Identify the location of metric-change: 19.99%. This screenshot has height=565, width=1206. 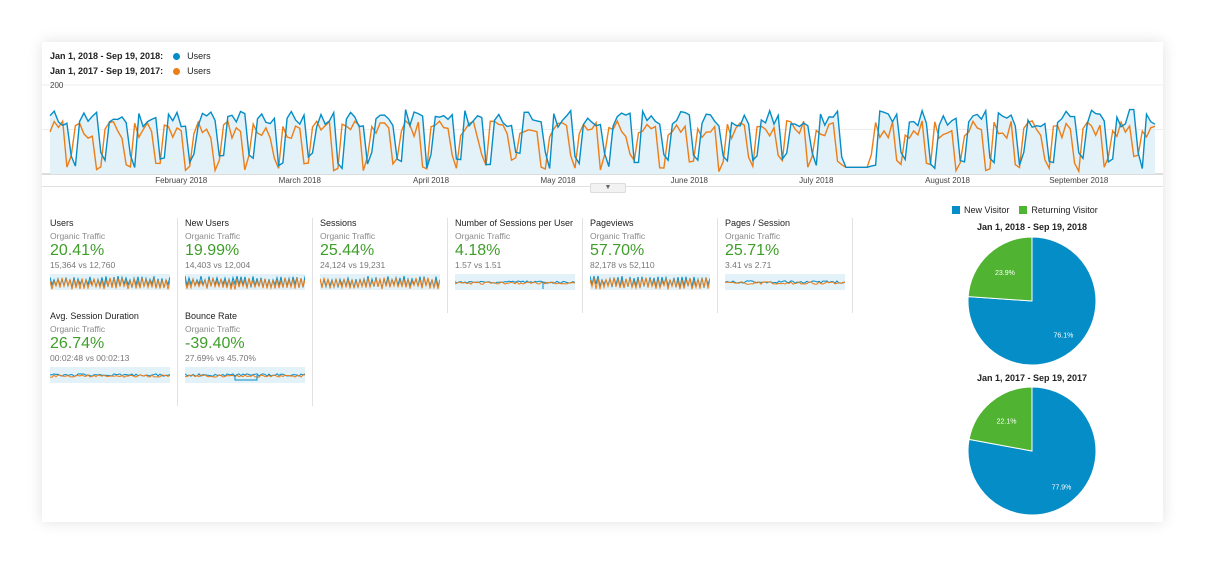
(212, 250).